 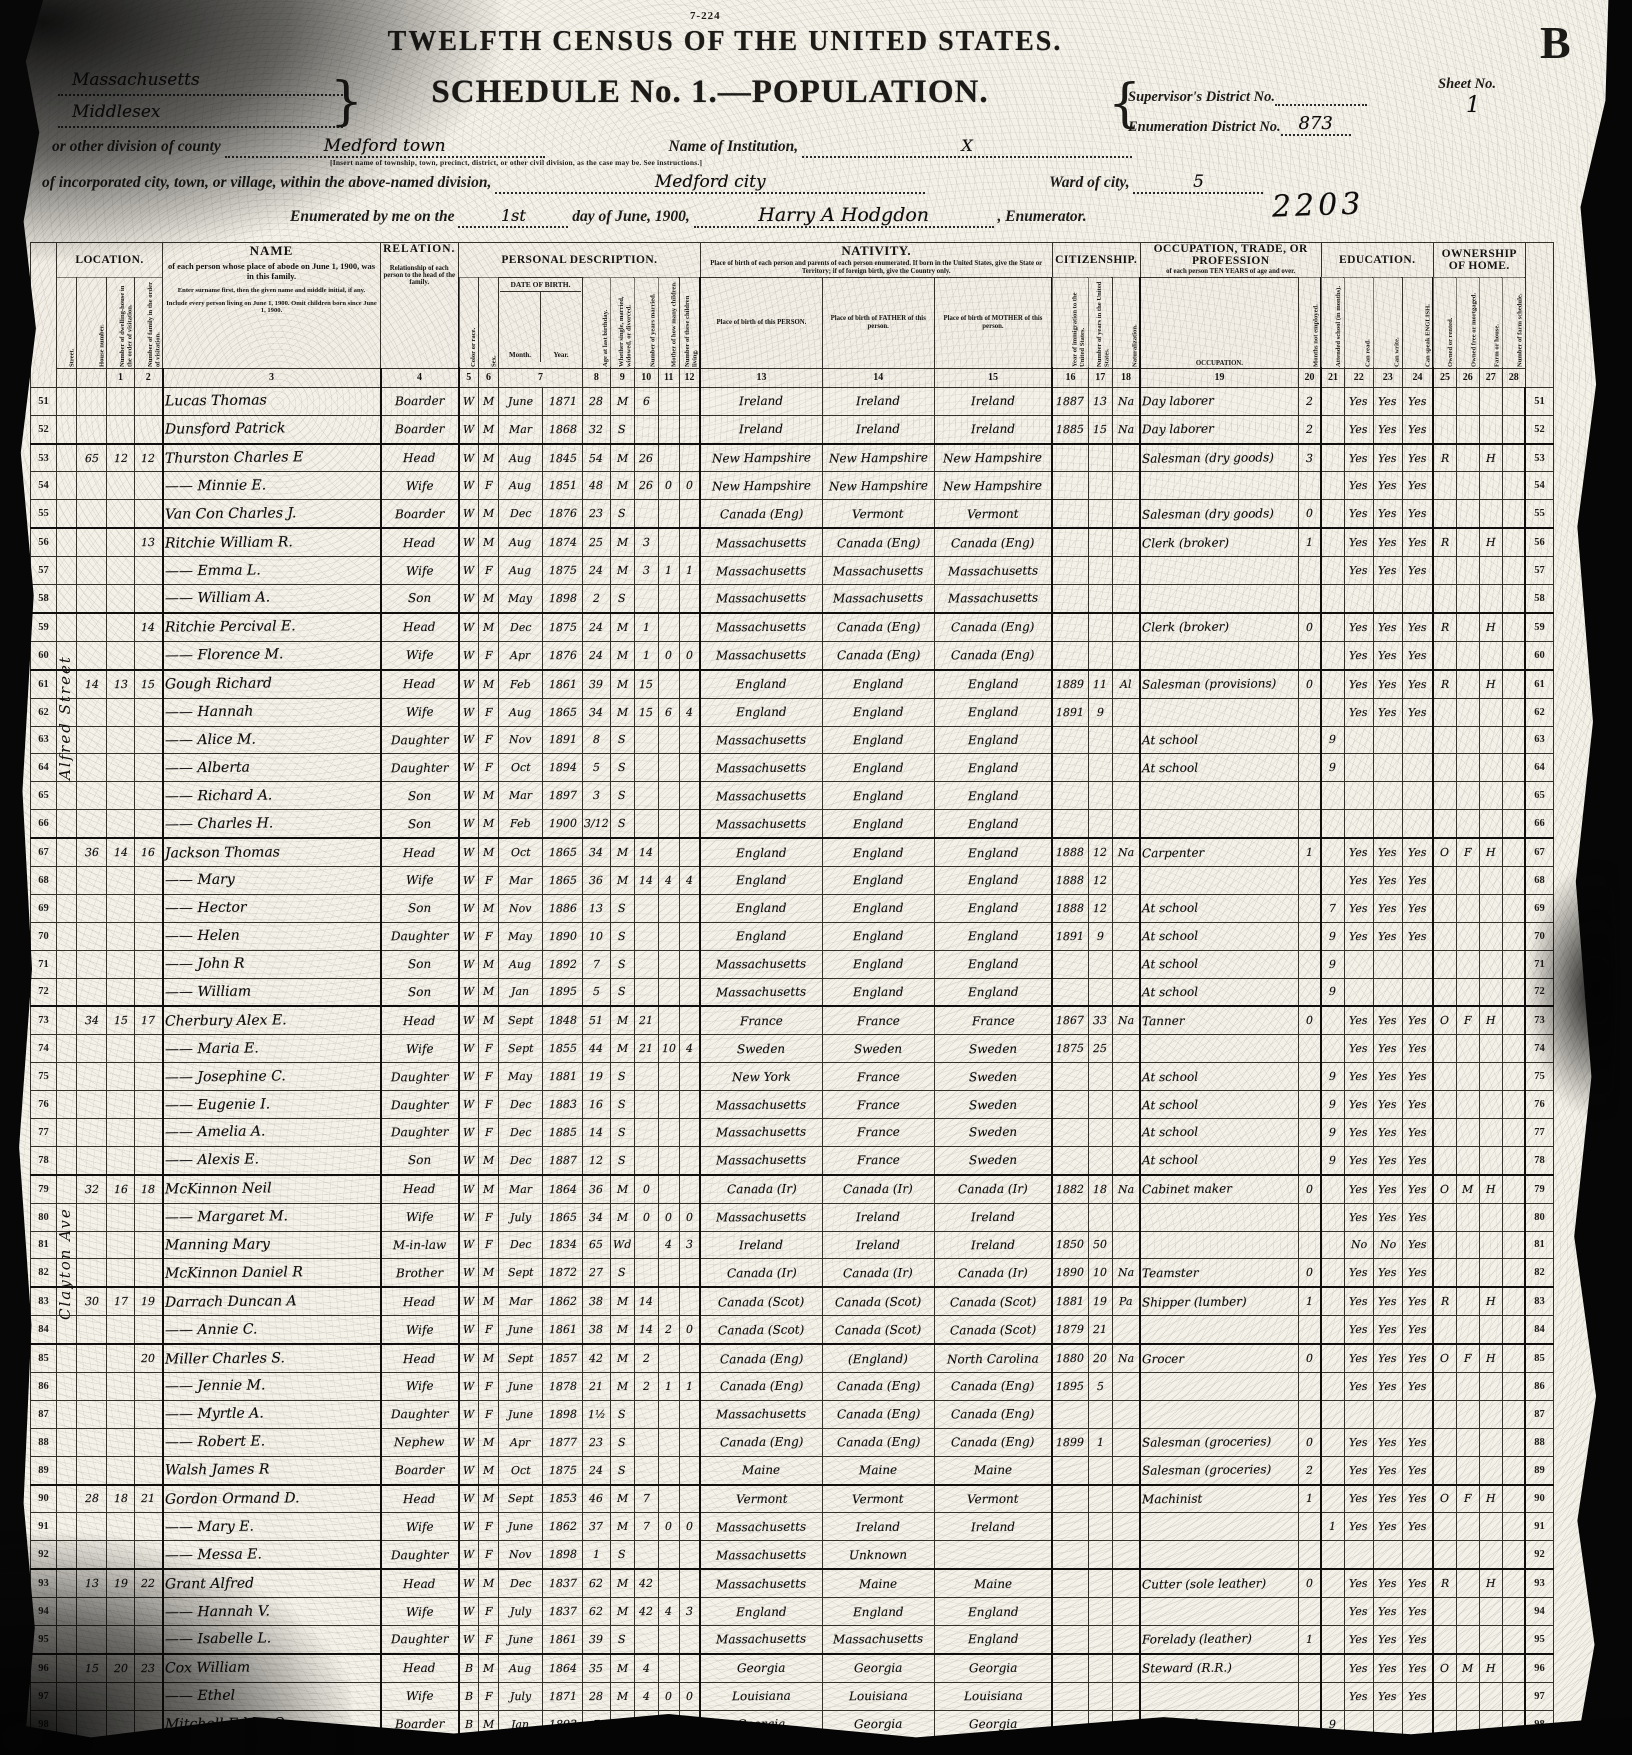 What do you see at coordinates (596, 514) in the screenshot?
I see `cell-age: 23` at bounding box center [596, 514].